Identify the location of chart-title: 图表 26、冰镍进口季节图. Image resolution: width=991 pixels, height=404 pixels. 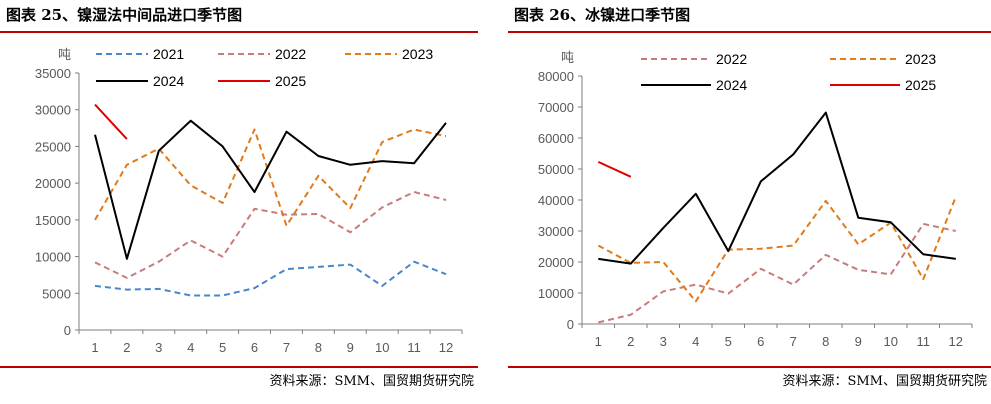
(602, 15).